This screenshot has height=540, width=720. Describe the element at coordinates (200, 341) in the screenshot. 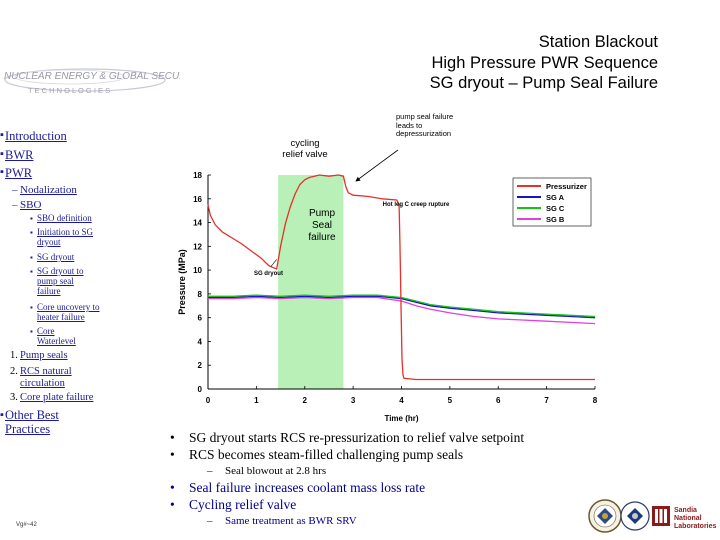

I see `y-tick-label: 4` at that location.